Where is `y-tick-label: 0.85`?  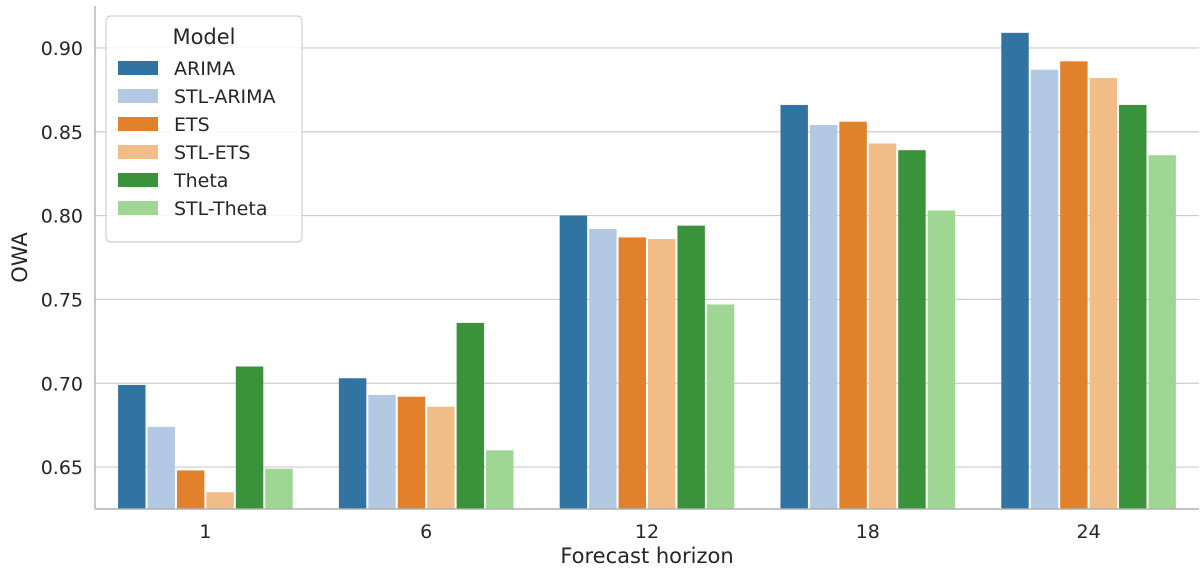 y-tick-label: 0.85 is located at coordinates (62, 133).